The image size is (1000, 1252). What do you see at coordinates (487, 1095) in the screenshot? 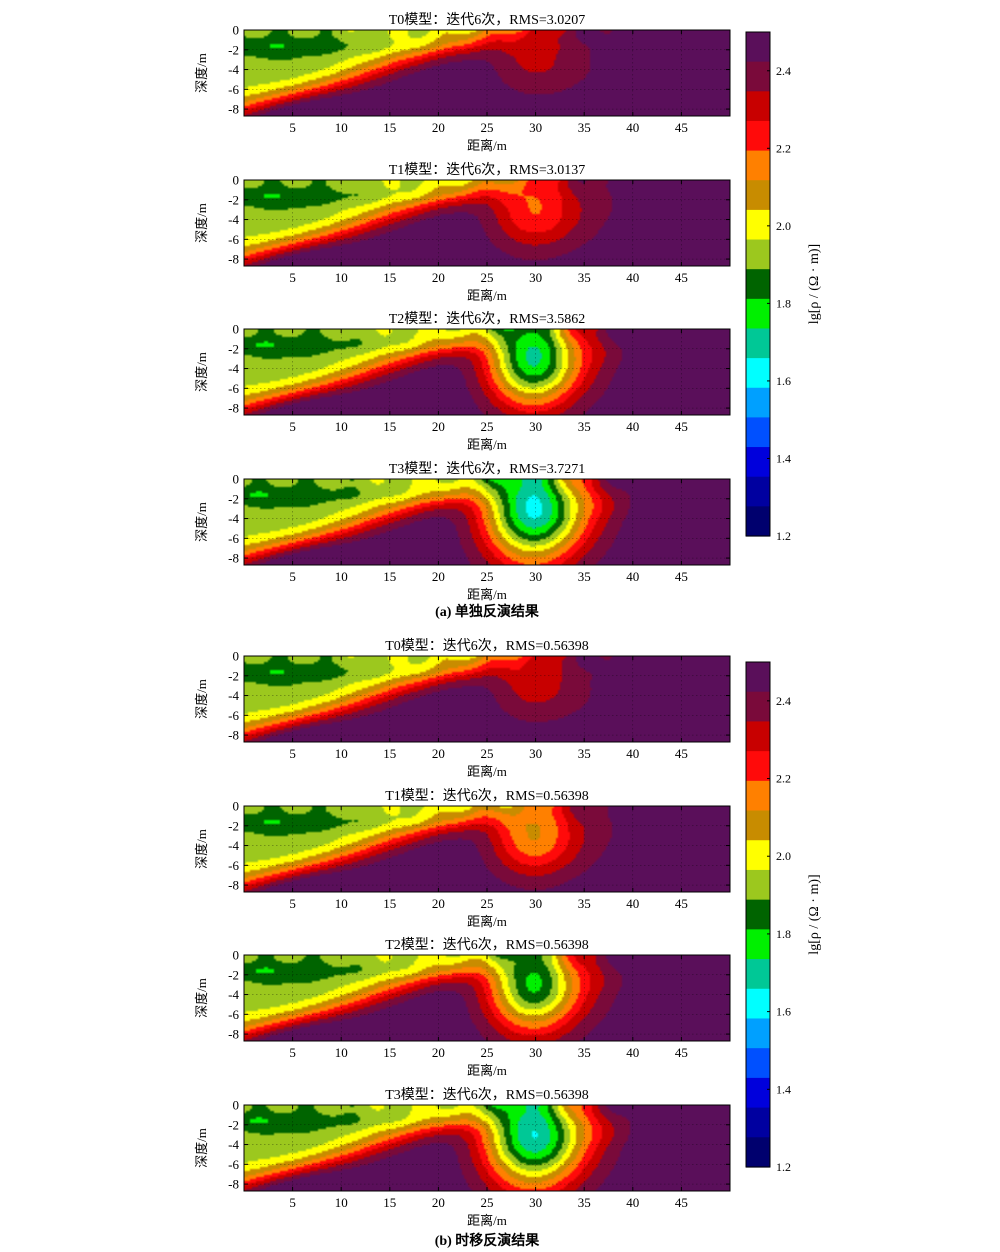
I see `panel-title: T3模型：迭代6次，RMS=0.56398` at bounding box center [487, 1095].